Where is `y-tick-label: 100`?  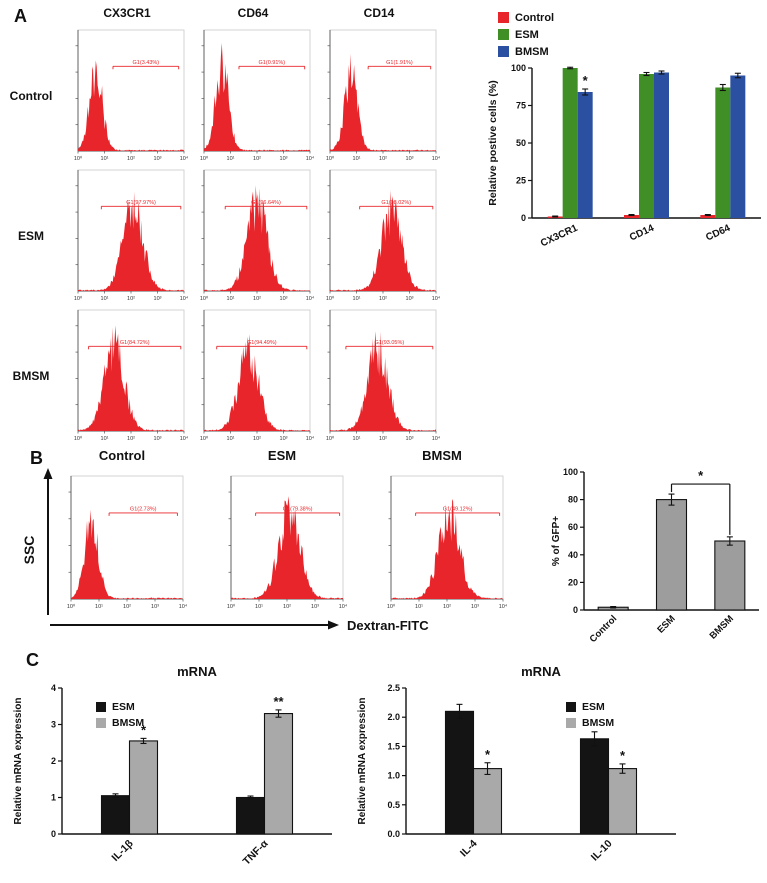
y-tick-label: 100 is located at coordinates (518, 68).